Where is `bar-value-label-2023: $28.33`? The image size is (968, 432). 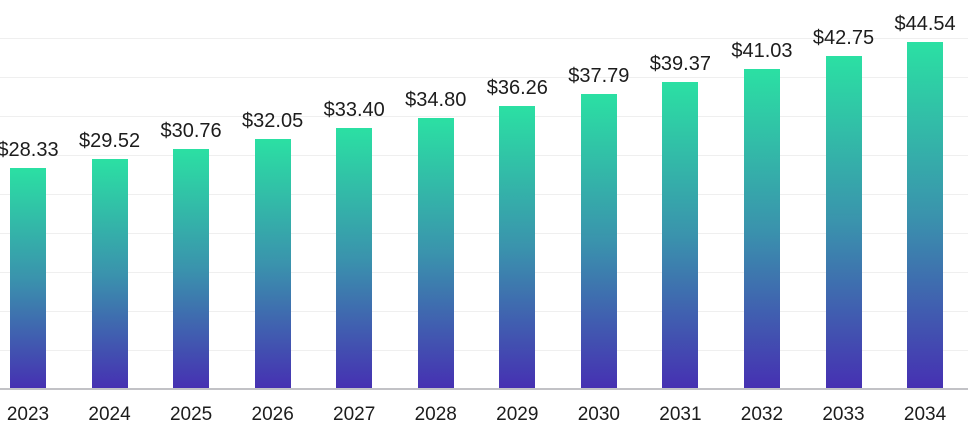
bar-value-label-2023: $28.33 is located at coordinates (29, 150).